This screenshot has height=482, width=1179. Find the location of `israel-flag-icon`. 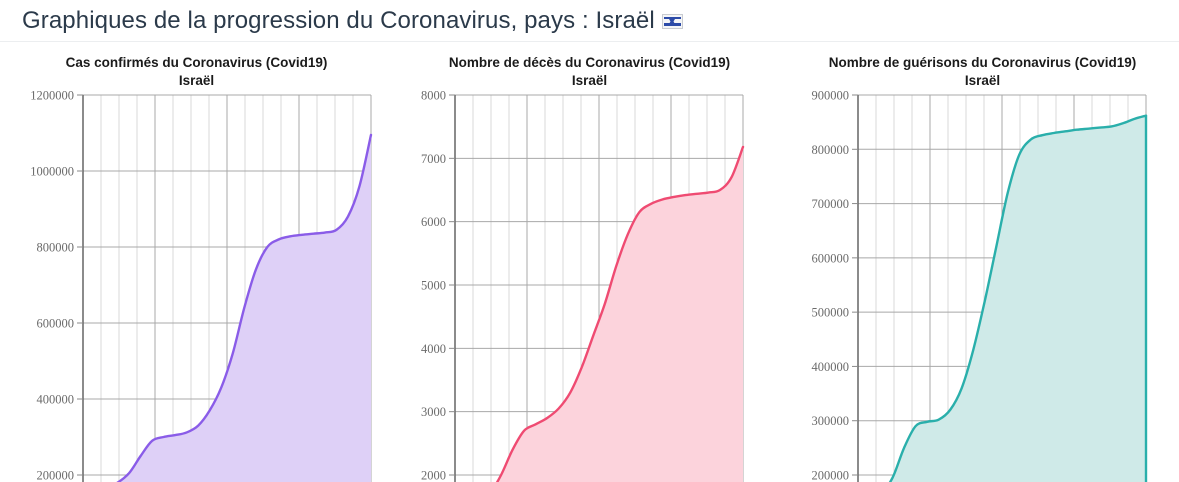

israel-flag-icon is located at coordinates (672, 21).